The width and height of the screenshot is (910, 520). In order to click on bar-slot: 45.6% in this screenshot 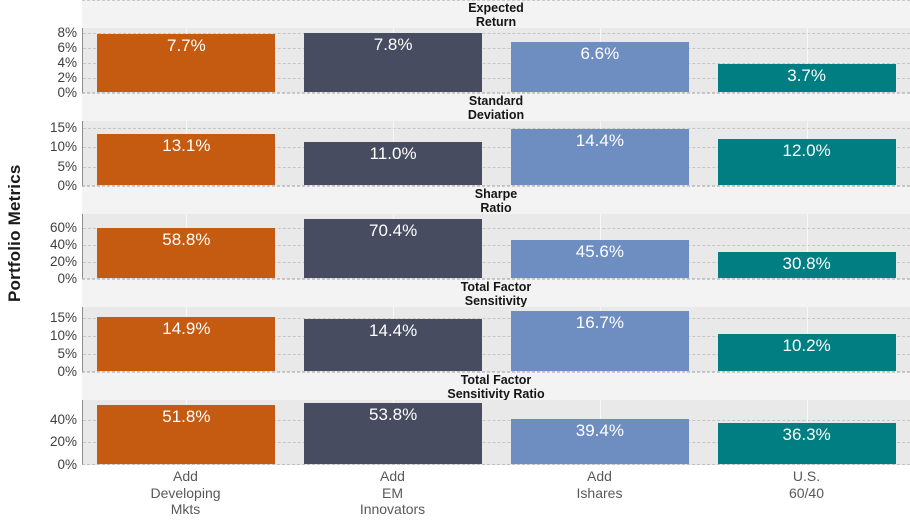, I will do `click(600, 246)`.